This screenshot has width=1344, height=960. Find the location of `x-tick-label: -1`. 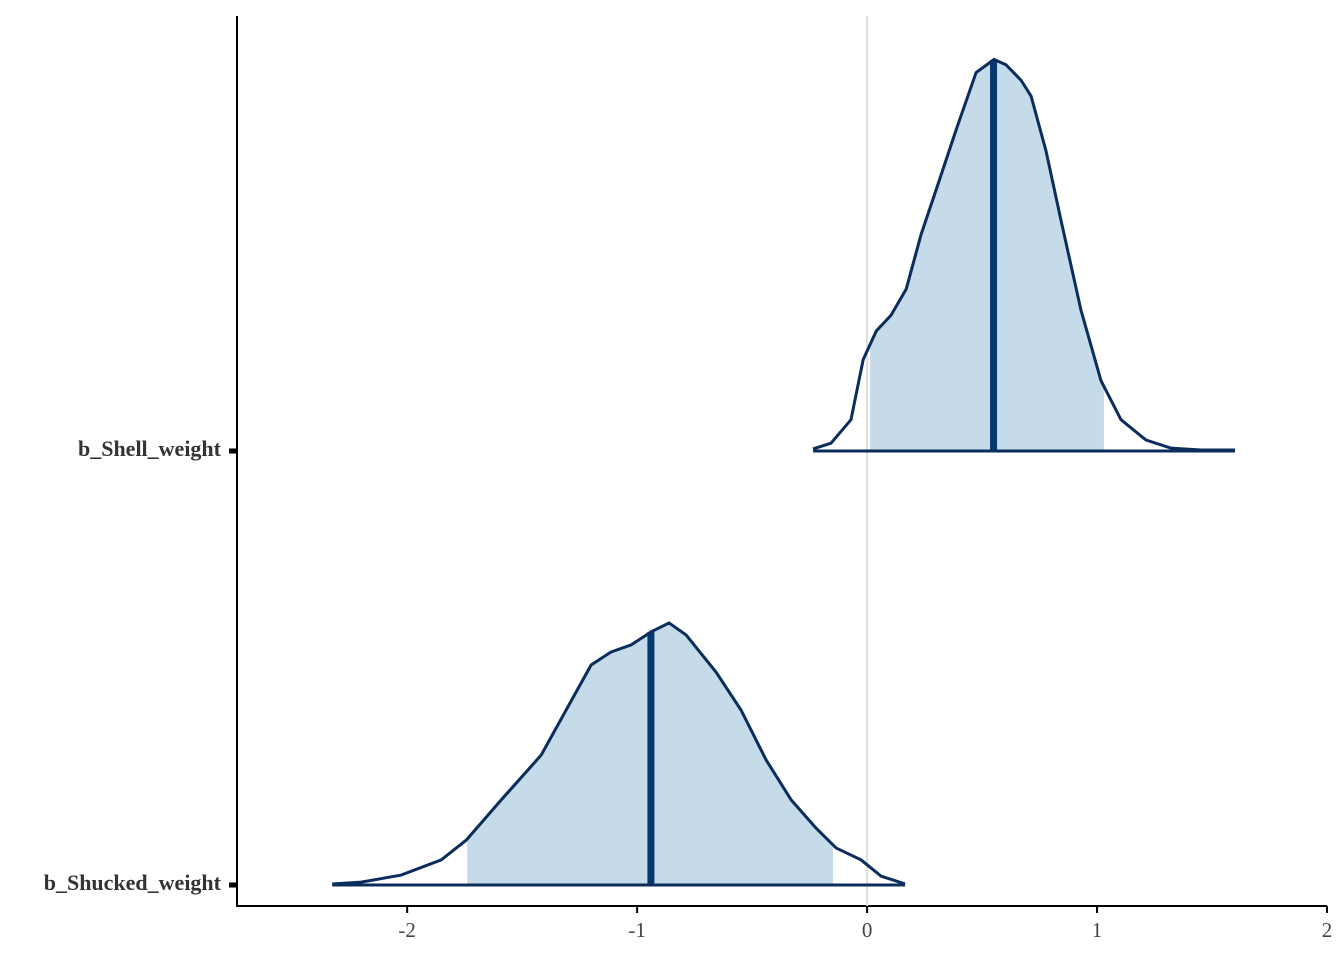

x-tick-label: -1 is located at coordinates (637, 930).